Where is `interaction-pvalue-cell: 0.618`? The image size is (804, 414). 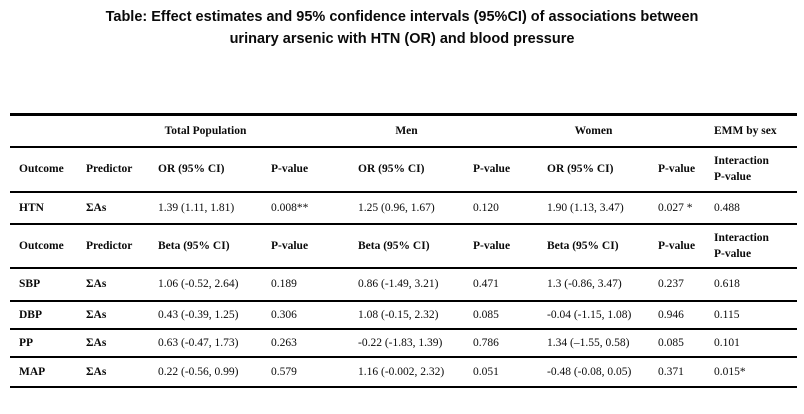 interaction-pvalue-cell: 0.618 is located at coordinates (727, 284).